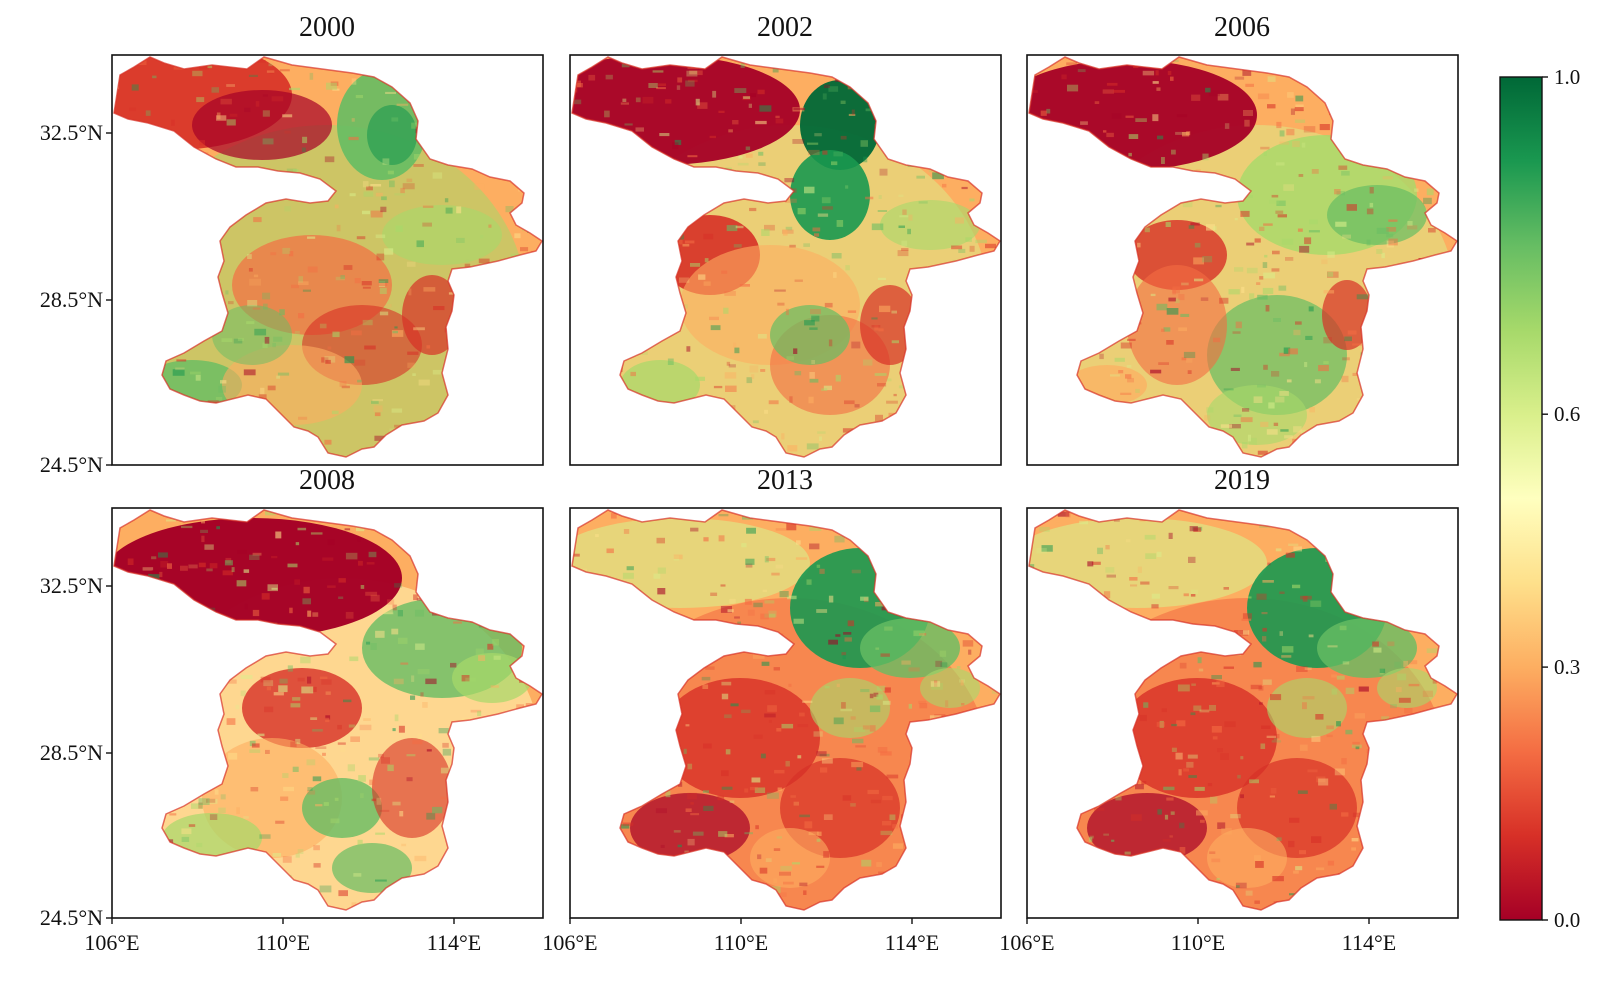  I want to click on map-panel-5-map, so click(786, 710).